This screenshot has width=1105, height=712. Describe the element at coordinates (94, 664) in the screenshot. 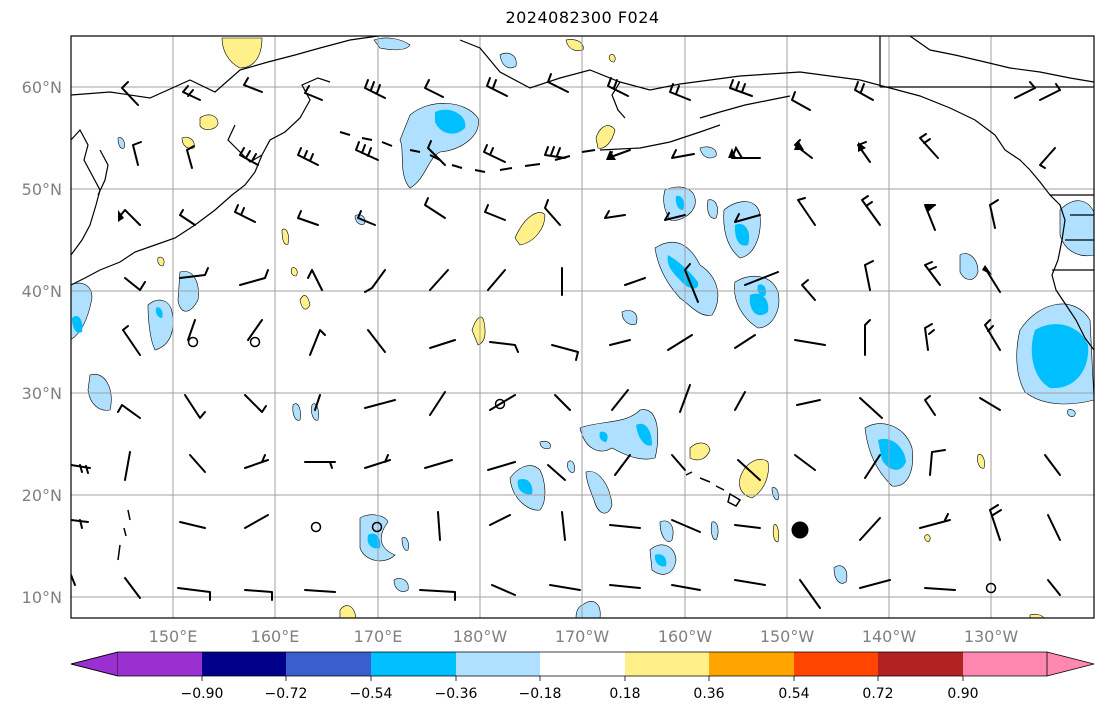

I see `colorbar-min-extend` at that location.